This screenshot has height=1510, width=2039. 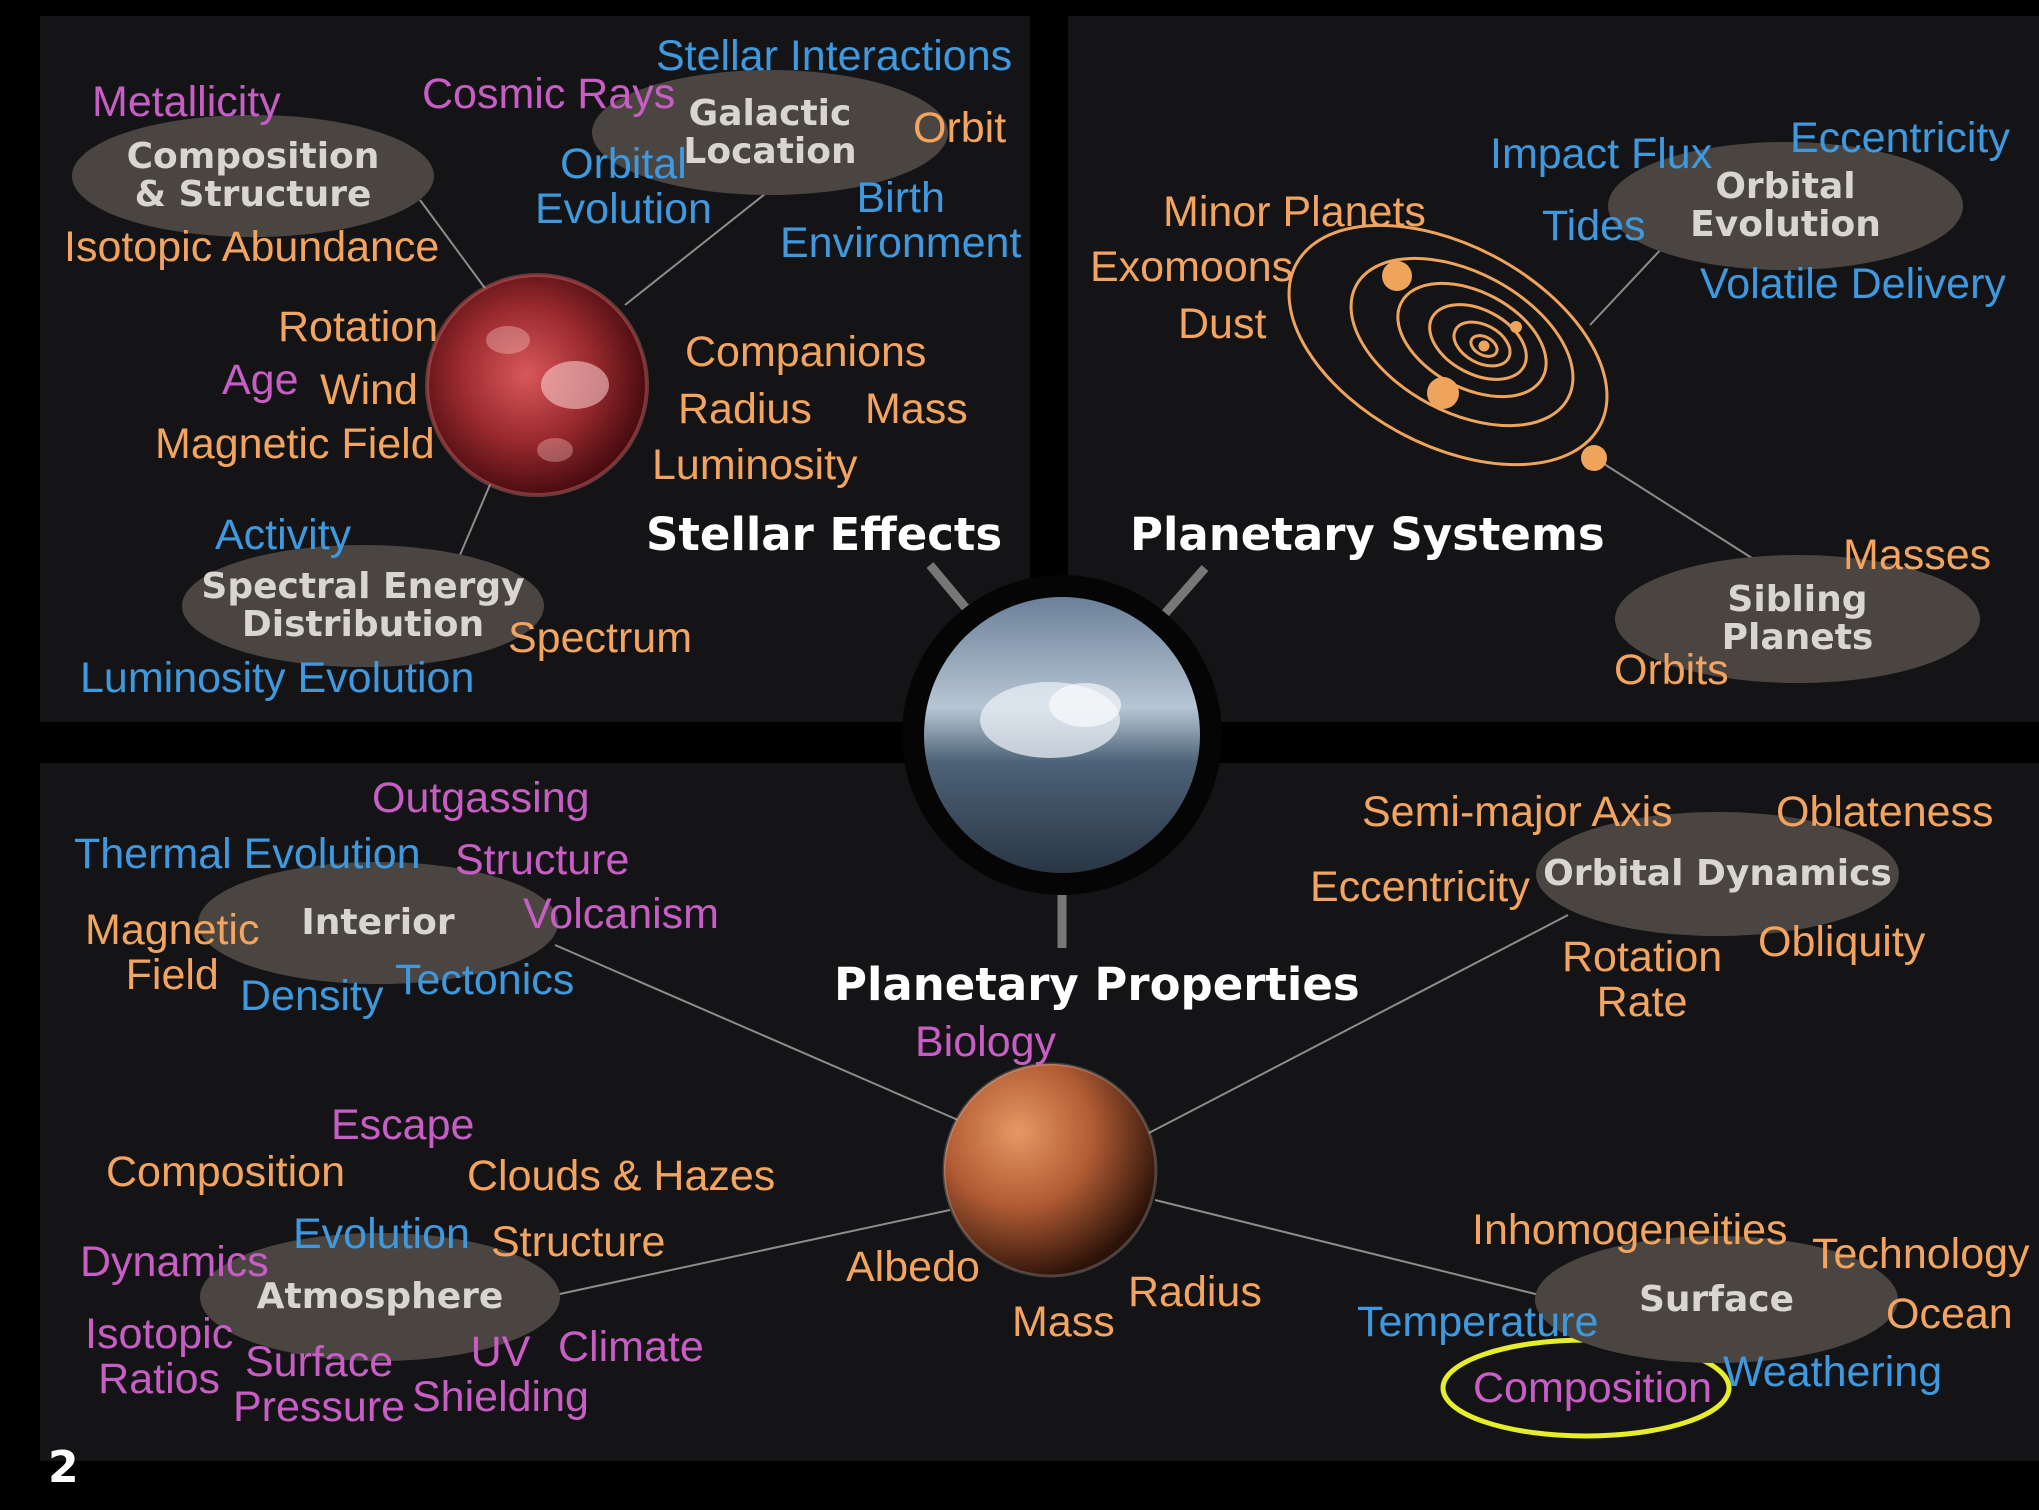 I want to click on label-outgassing: Outgassing, so click(x=481, y=798).